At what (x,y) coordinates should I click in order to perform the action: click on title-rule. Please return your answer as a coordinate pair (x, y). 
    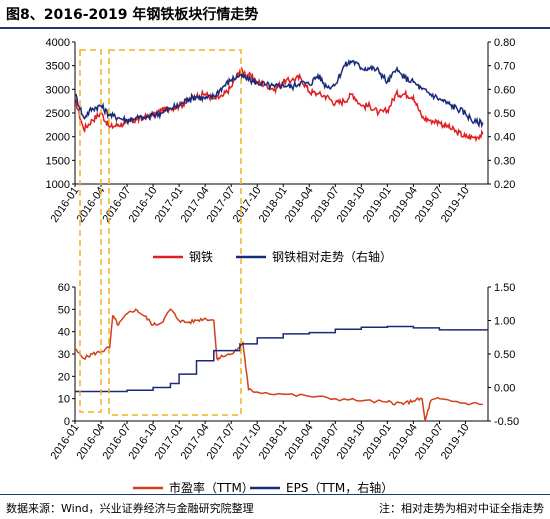
    Looking at the image, I should click on (275, 28).